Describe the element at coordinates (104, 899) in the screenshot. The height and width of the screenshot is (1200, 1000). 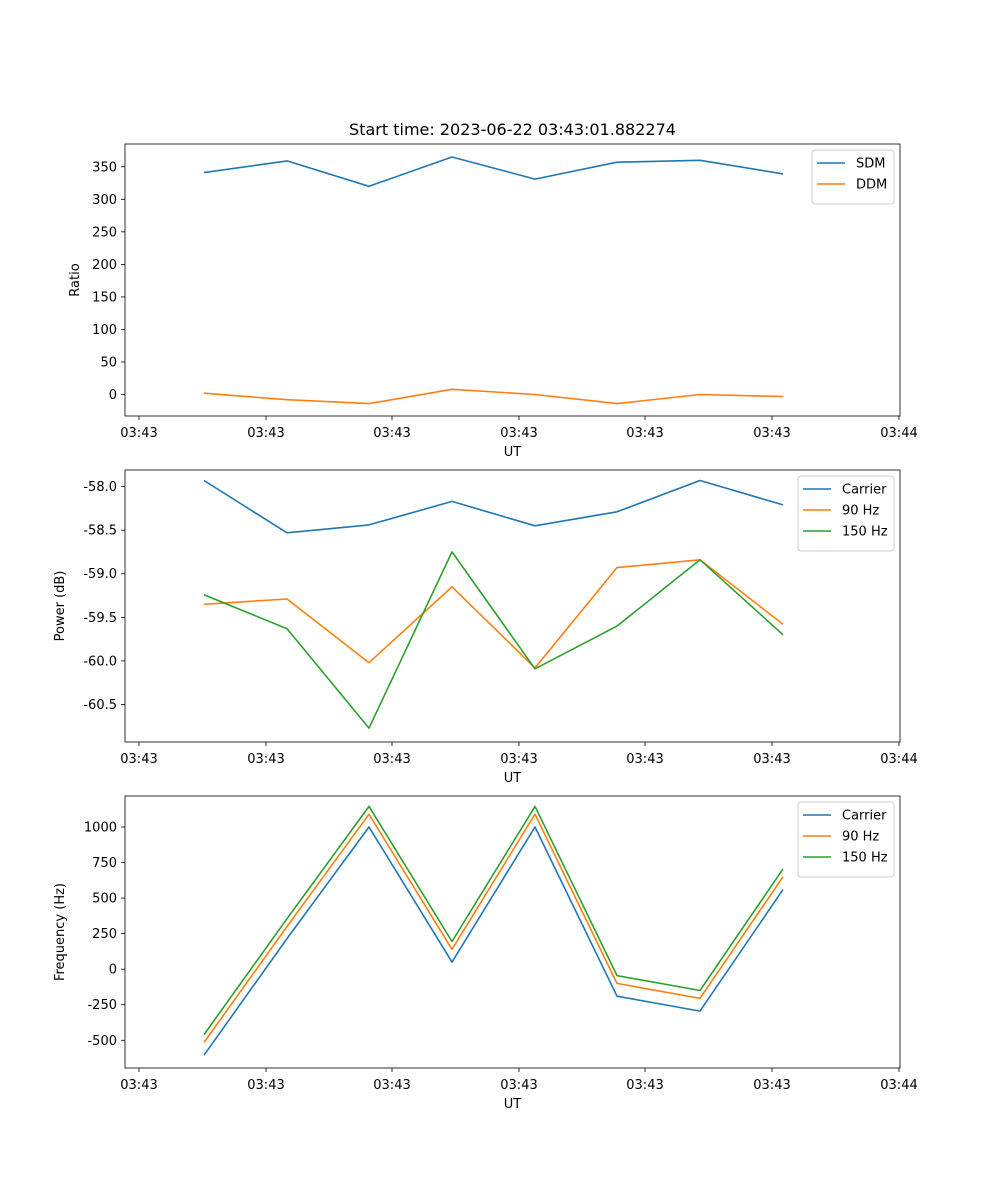
I see `y-tick-label: 500` at that location.